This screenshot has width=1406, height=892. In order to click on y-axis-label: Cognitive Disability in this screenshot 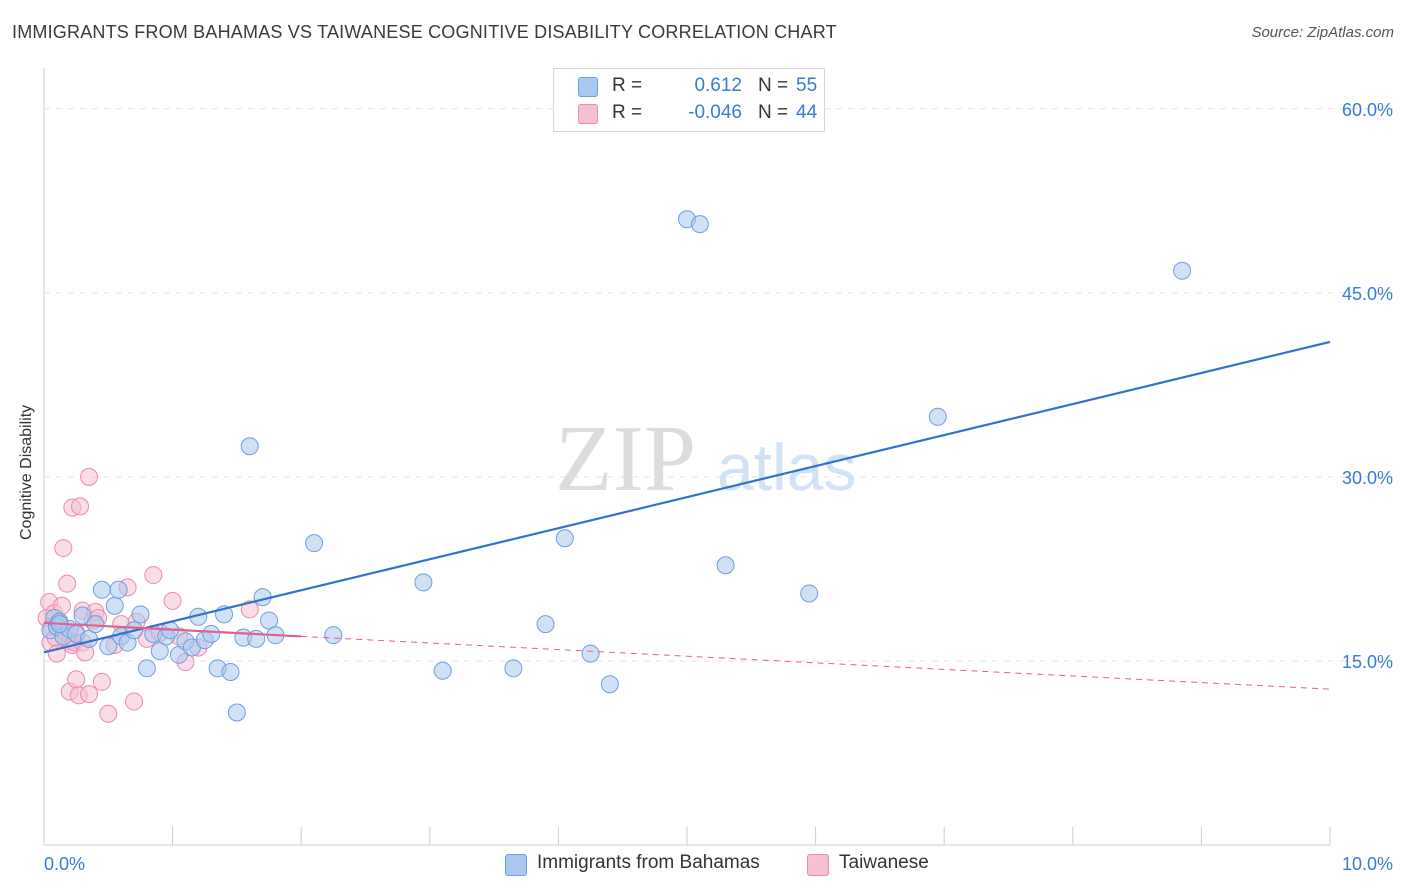, I will do `click(26, 472)`.